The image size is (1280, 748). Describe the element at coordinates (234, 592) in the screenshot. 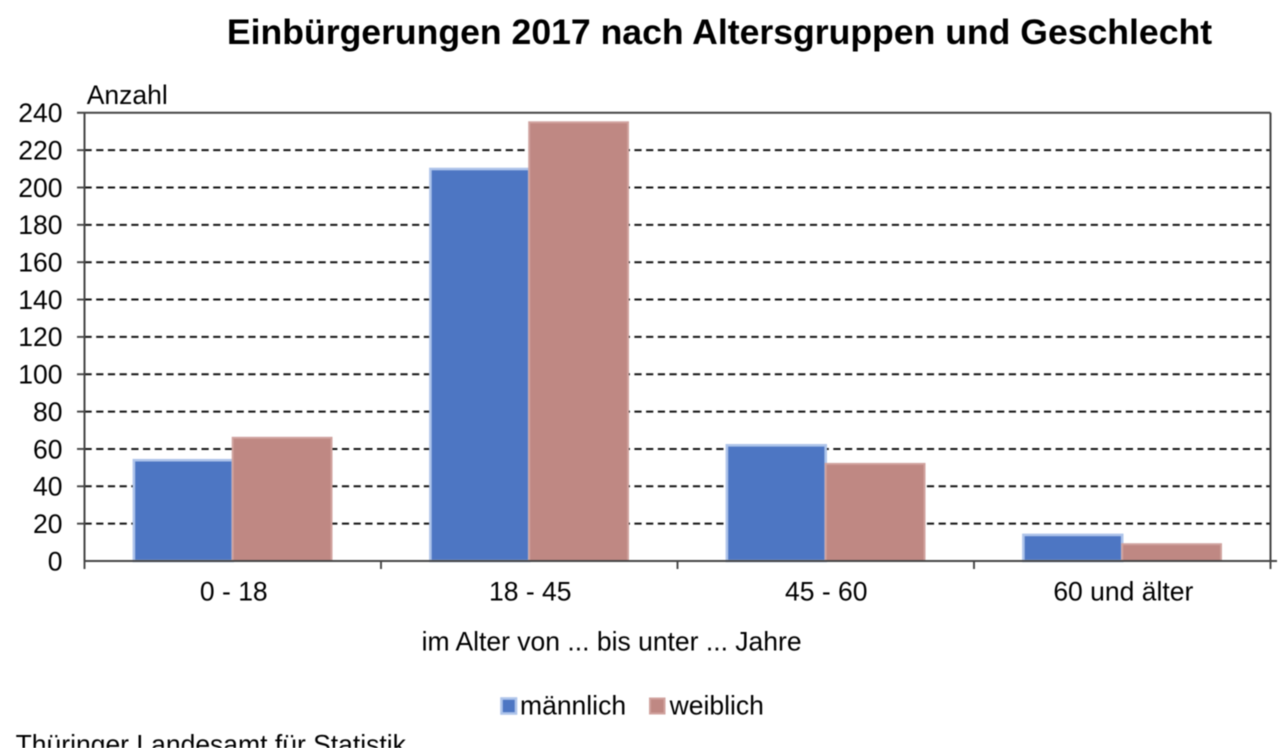

I see `svg-text: 0 - 18` at that location.